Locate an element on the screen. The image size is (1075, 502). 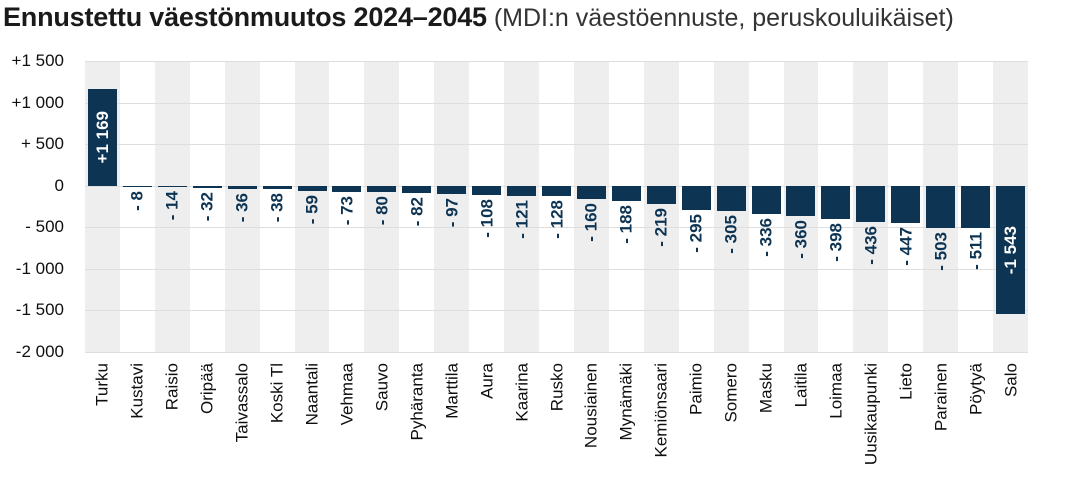
x-axis-label: Salo is located at coordinates (1011, 380).